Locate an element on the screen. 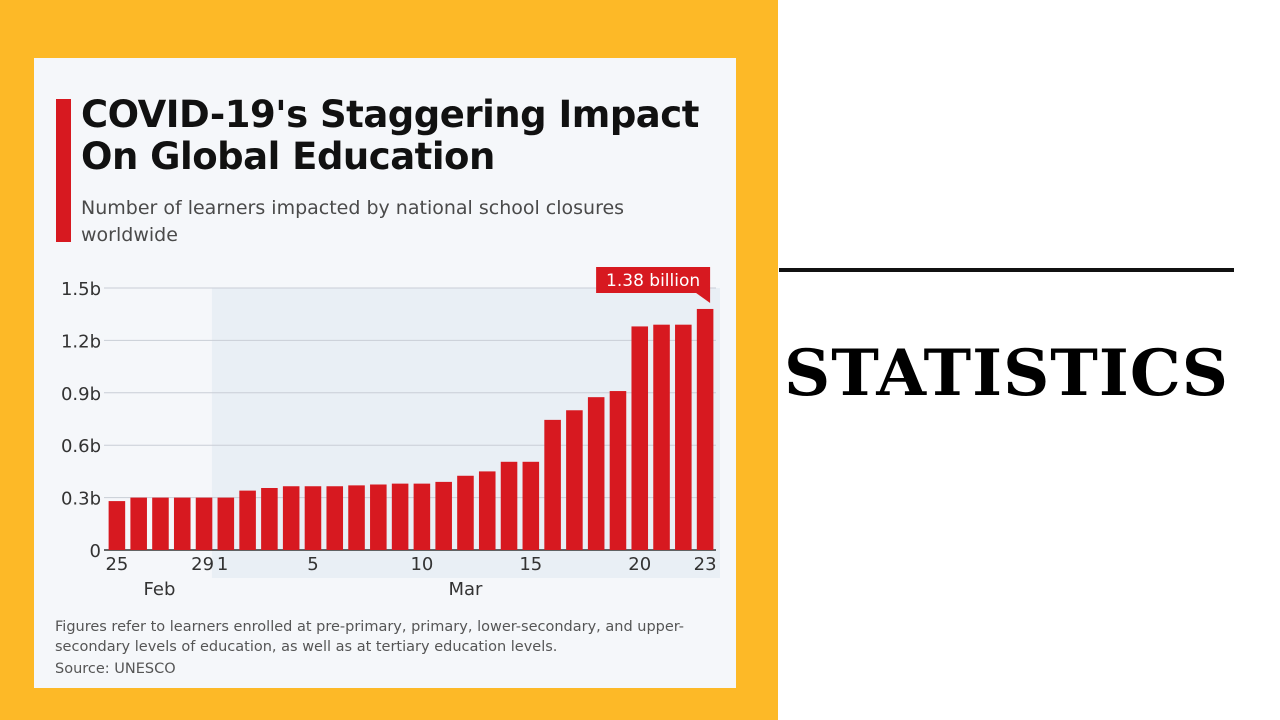  annotation-pointer is located at coordinates (703, 298).